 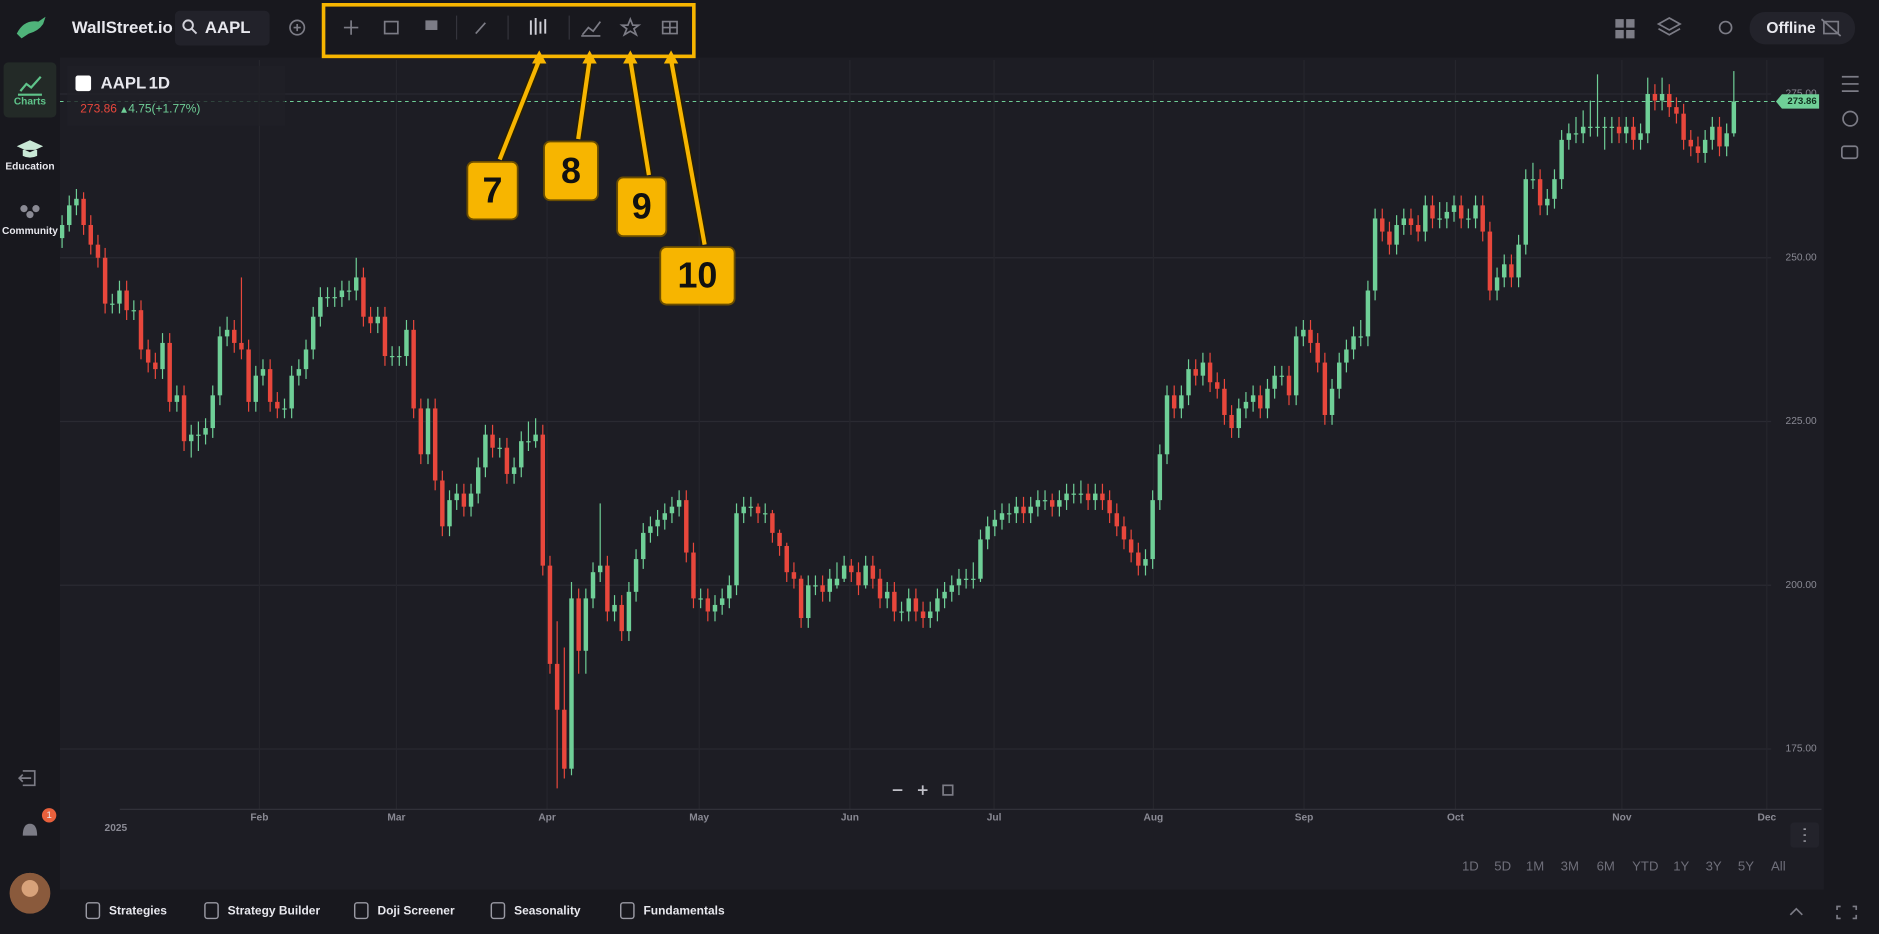 I want to click on brush-tool, so click(x=480, y=28).